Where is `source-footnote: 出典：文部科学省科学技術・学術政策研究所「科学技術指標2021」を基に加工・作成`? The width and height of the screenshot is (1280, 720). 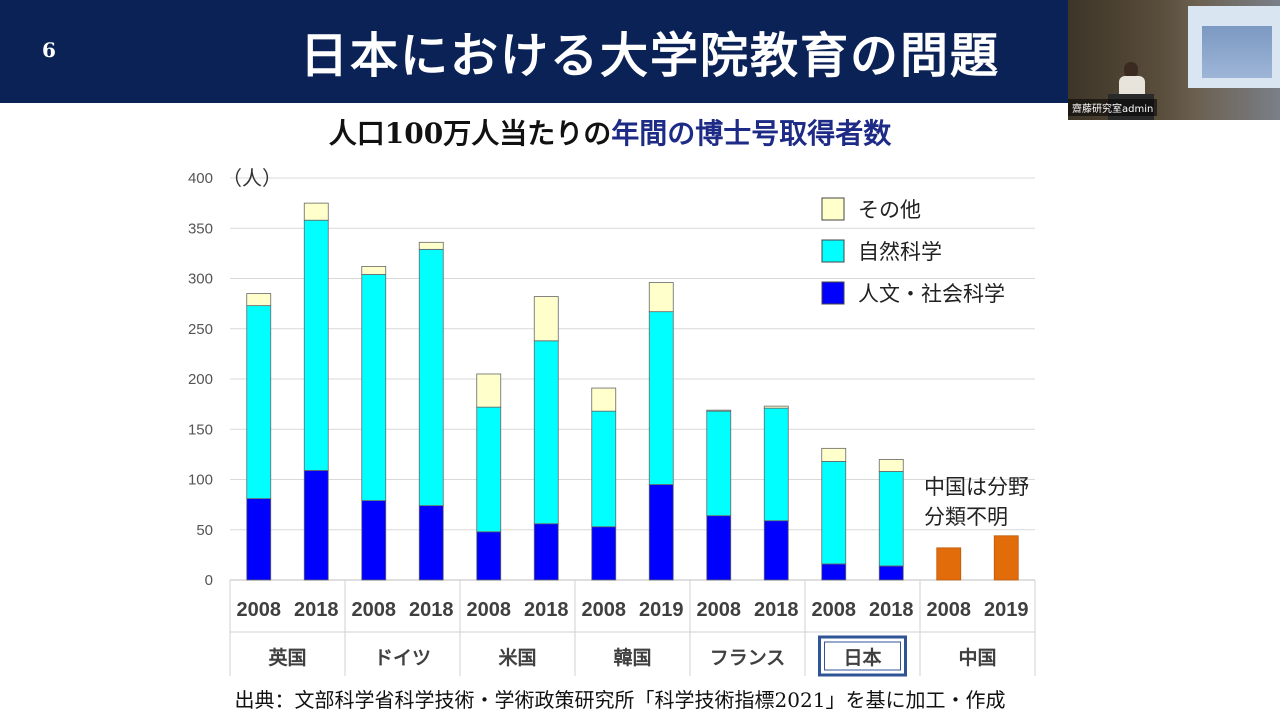
source-footnote: 出典：文部科学省科学技術・学術政策研究所「科学技術指標2021」を基に加工・作成 is located at coordinates (620, 700).